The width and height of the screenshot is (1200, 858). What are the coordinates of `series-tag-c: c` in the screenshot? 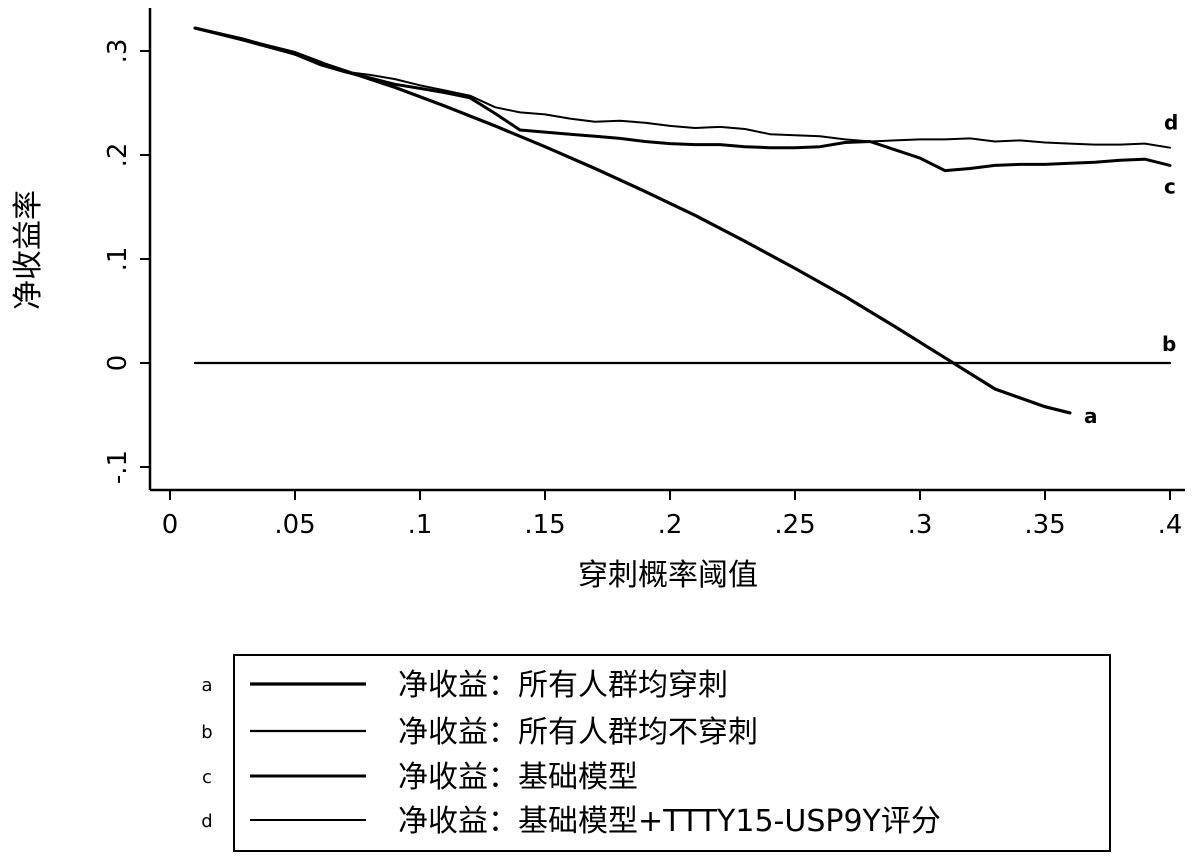 It's located at (1170, 186).